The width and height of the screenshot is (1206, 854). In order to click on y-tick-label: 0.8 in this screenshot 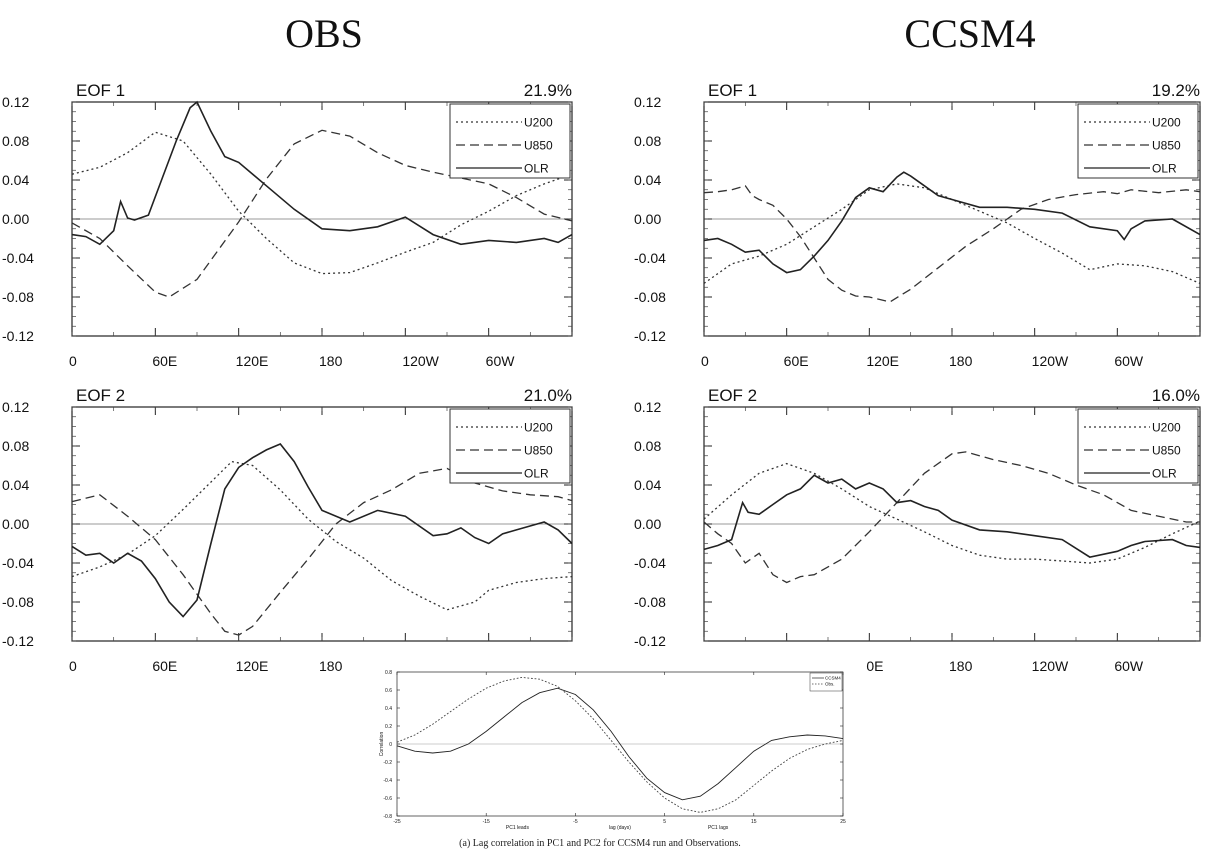, I will do `click(388, 673)`.